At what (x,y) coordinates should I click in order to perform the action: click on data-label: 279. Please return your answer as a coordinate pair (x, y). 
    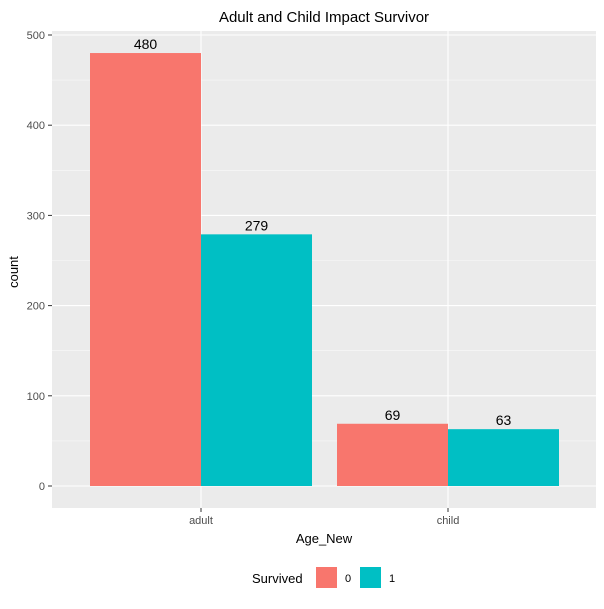
    Looking at the image, I should click on (257, 225).